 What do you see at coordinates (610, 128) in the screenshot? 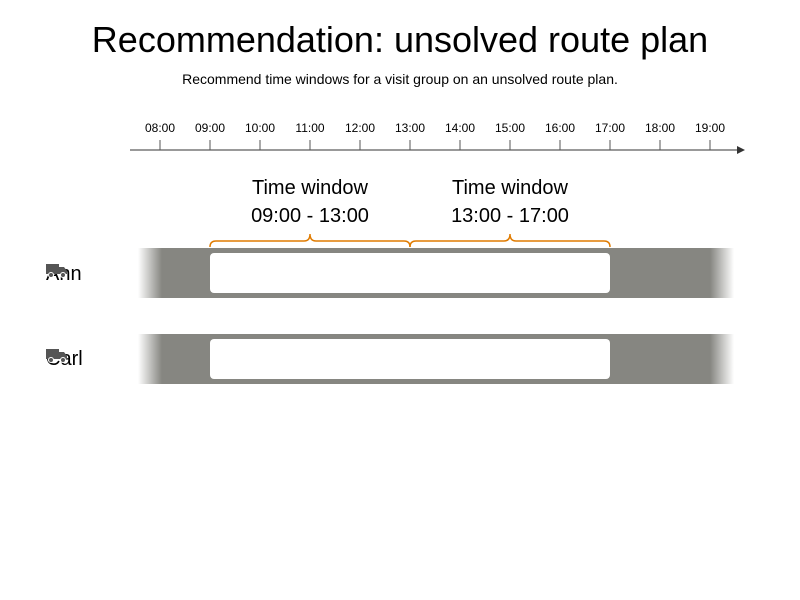
I see `tick-label: 17:00` at bounding box center [610, 128].